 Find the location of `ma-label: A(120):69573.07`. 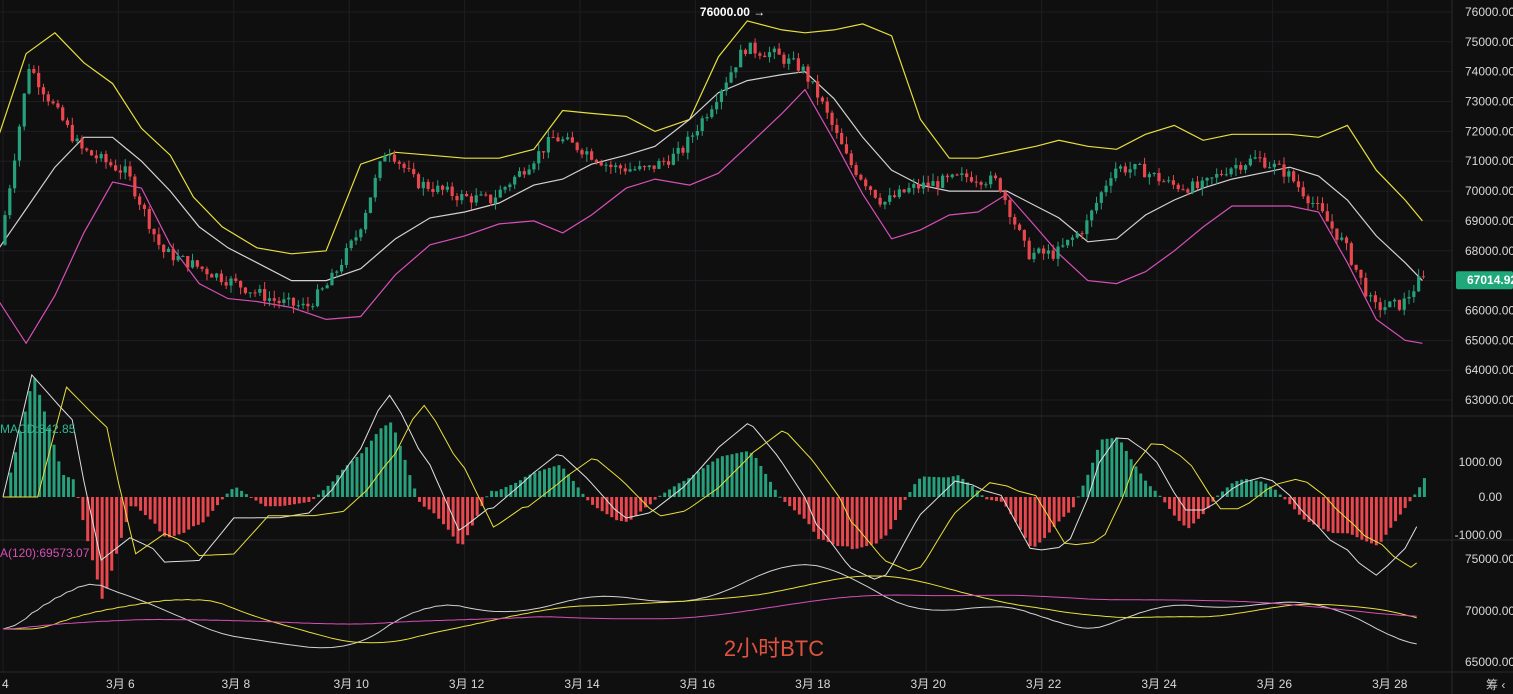

ma-label: A(120):69573.07 is located at coordinates (45, 553).